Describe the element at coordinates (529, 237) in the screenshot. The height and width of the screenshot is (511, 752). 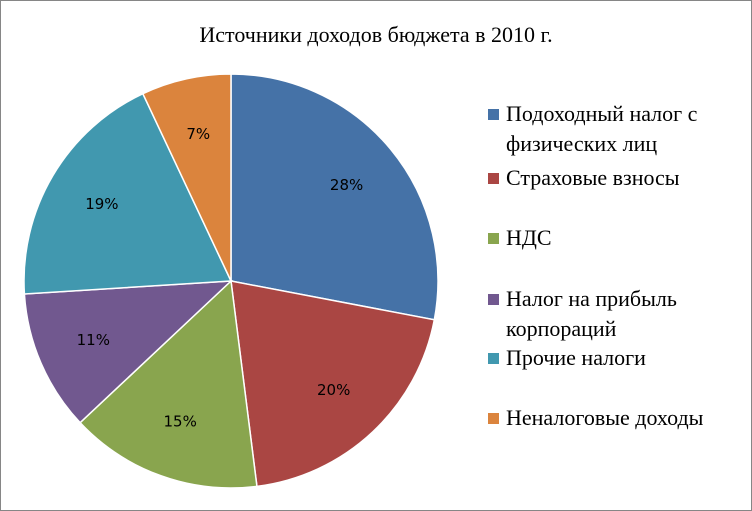
I see `legend-label: НДС` at that location.